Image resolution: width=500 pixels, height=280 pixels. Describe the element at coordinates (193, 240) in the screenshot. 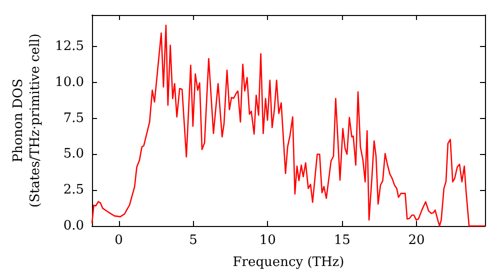

I see `x-tick-label: 5` at that location.